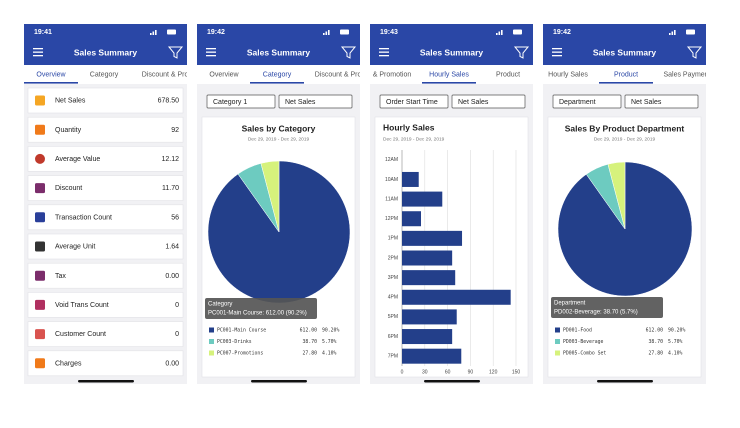 This screenshot has width=740, height=428. What do you see at coordinates (77, 159) in the screenshot?
I see `metric-label: Average Value` at bounding box center [77, 159].